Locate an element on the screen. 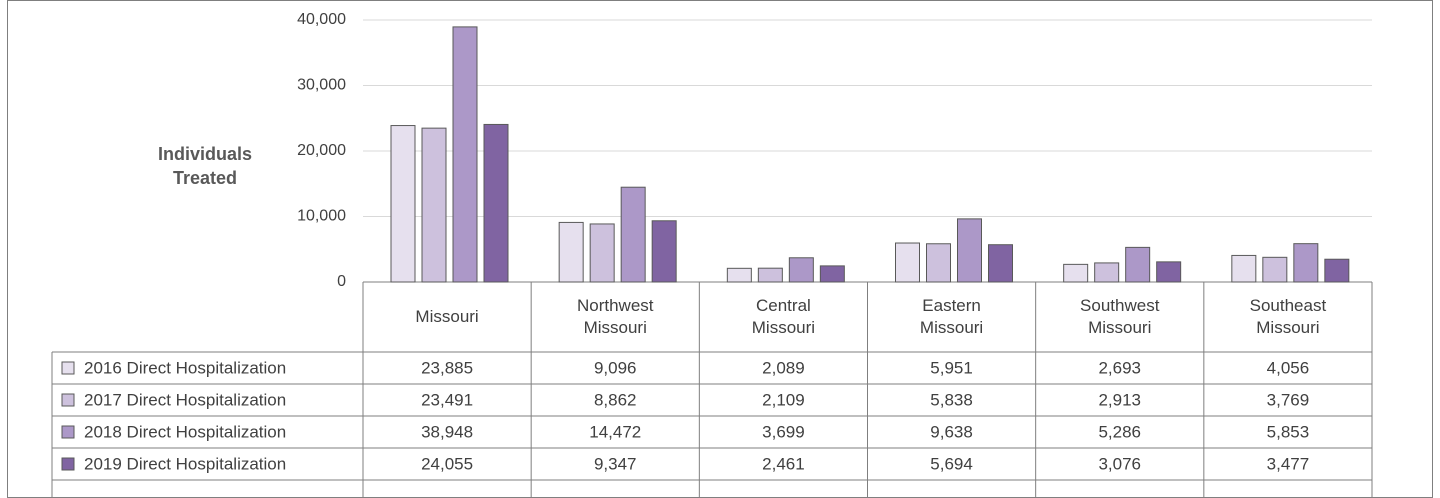  table-value: 23,491 is located at coordinates (447, 399).